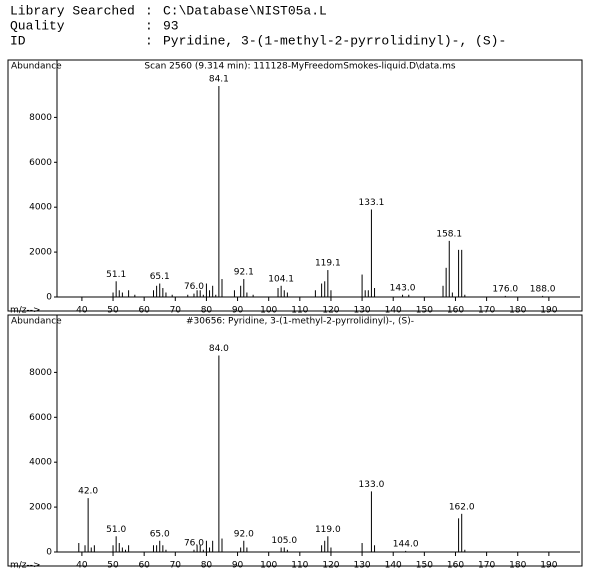  Describe the element at coordinates (406, 544) in the screenshot. I see `peak-label: 144.0` at that location.